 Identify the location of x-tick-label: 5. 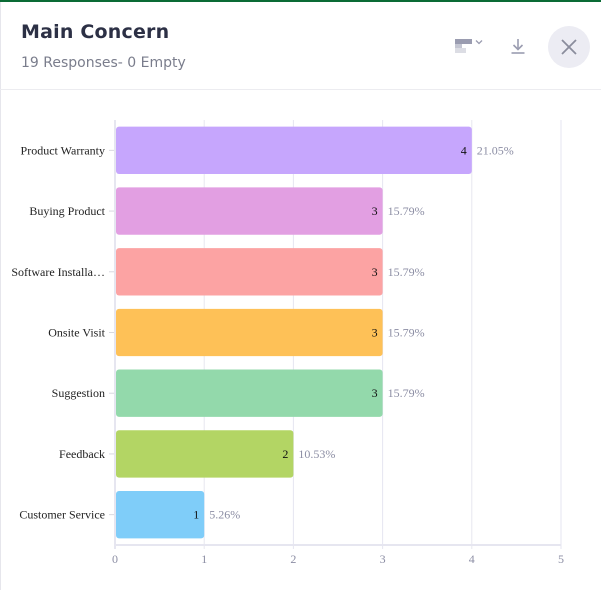
(561, 559).